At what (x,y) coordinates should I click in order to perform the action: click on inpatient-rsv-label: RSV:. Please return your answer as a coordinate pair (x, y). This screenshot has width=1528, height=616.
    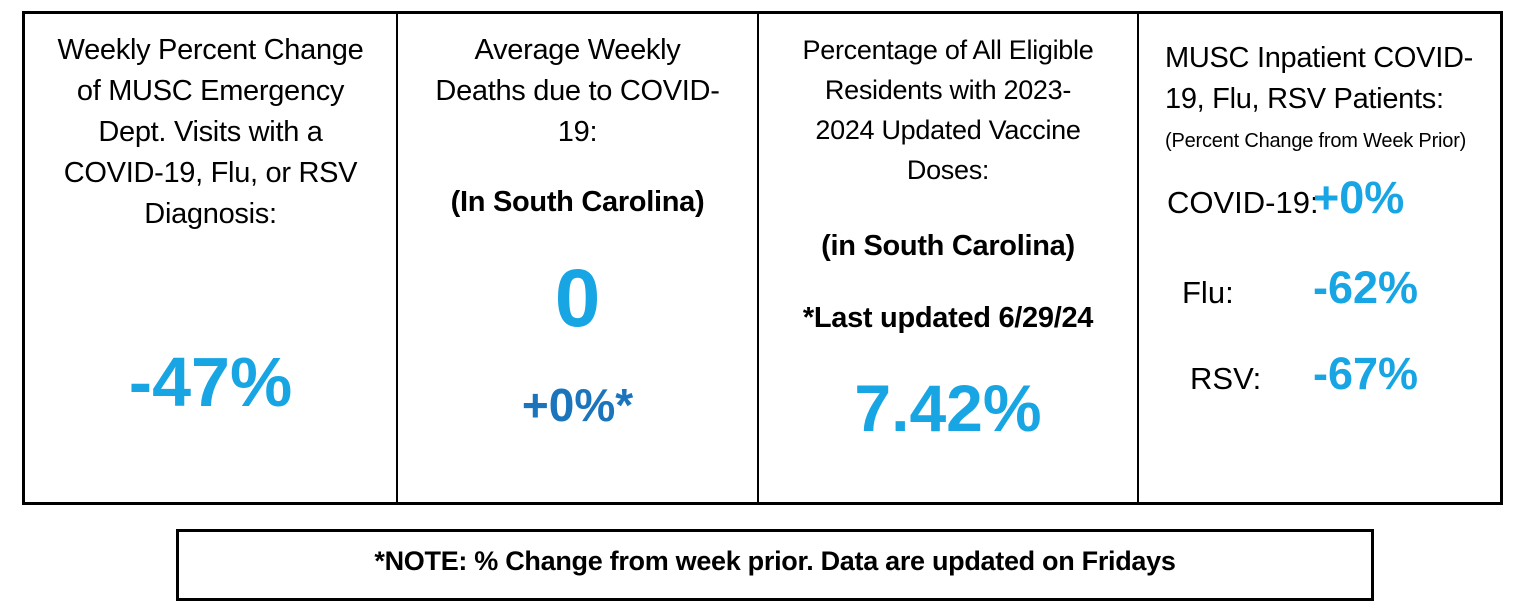
    Looking at the image, I should click on (1226, 378).